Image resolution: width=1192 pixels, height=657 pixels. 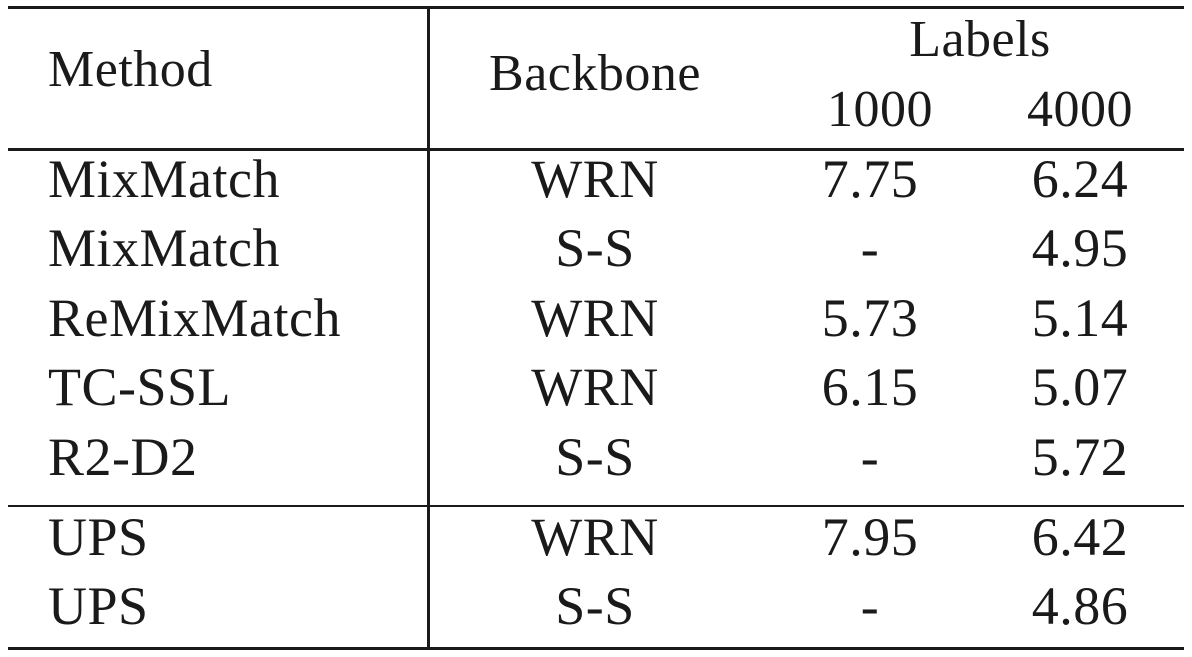 What do you see at coordinates (596, 648) in the screenshot?
I see `bottom-rule` at bounding box center [596, 648].